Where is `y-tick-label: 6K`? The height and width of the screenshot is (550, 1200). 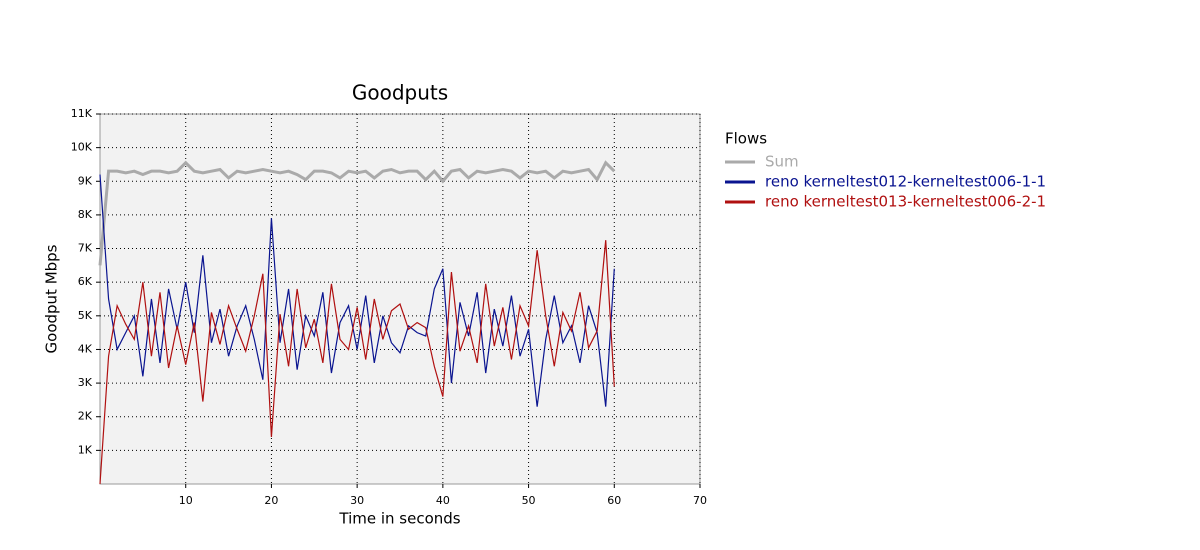 y-tick-label: 6K is located at coordinates (85, 281).